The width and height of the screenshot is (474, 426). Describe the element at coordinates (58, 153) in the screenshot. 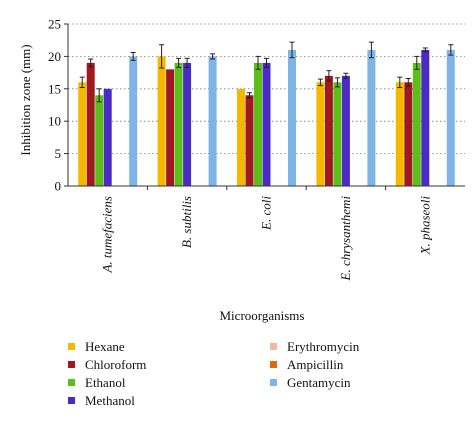

I see `y-tick-label: 5` at that location.